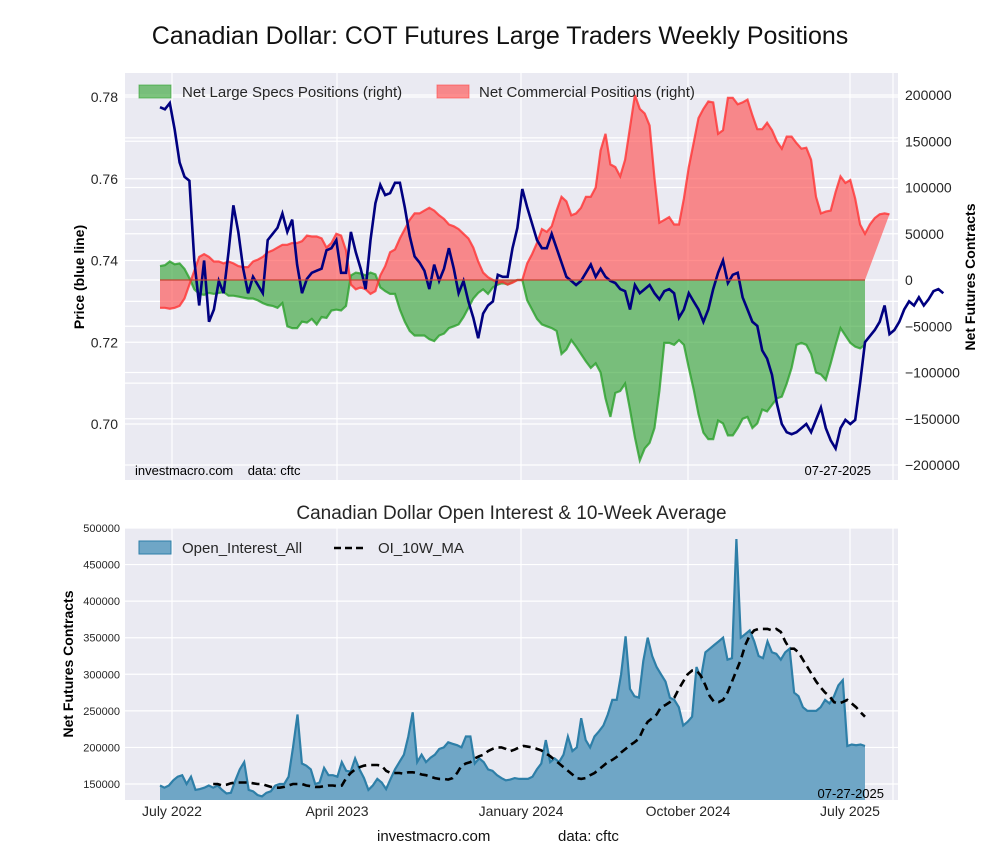 The width and height of the screenshot is (1000, 860). I want to click on open-interest-tick-label: 250000, so click(101, 712).